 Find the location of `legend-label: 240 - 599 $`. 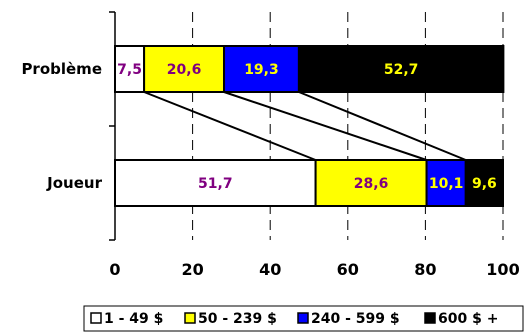

legend-label: 240 - 599 $ is located at coordinates (355, 319).